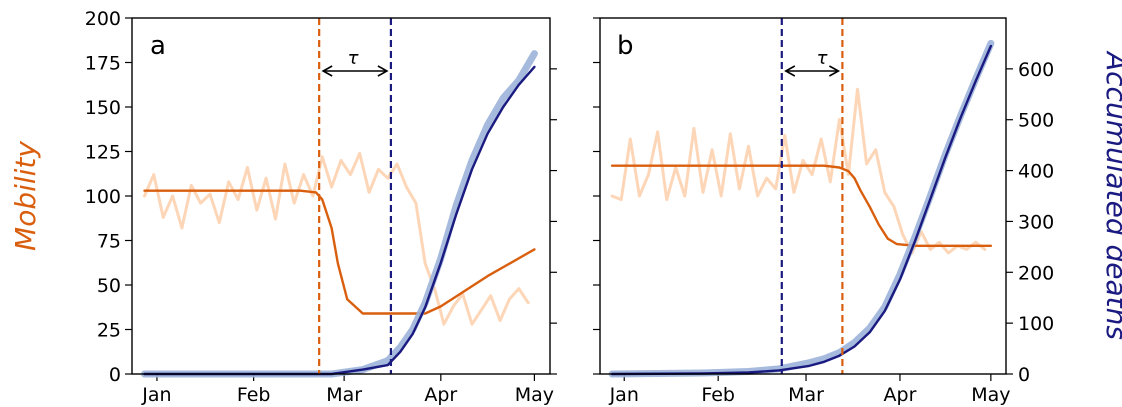 The height and width of the screenshot is (407, 1122). What do you see at coordinates (109, 242) in the screenshot?
I see `y-left-tick-label: 75` at bounding box center [109, 242].